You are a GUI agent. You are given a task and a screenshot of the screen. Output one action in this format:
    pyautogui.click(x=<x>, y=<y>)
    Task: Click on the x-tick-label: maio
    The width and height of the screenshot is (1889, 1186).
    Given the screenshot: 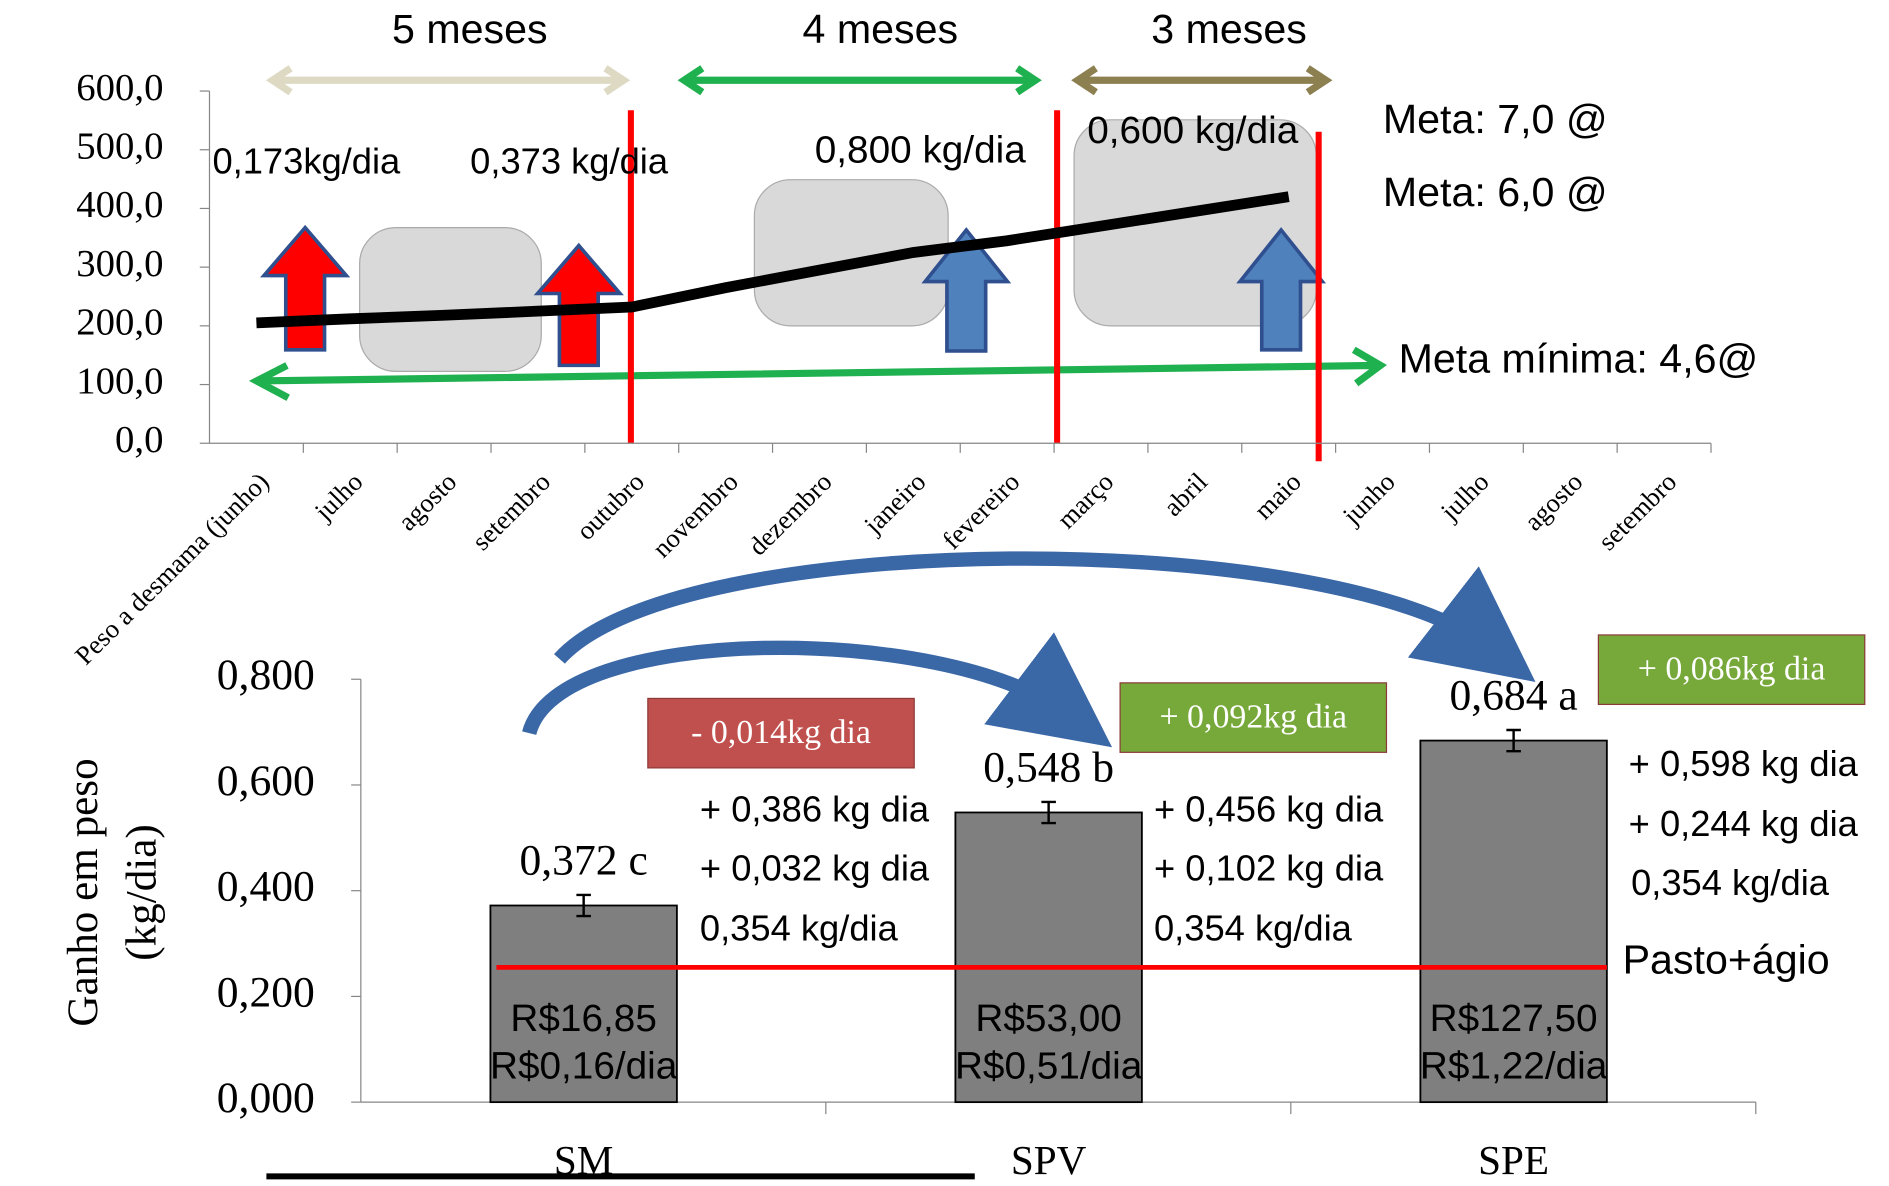 What is the action you would take?
    pyautogui.click(x=1277, y=496)
    